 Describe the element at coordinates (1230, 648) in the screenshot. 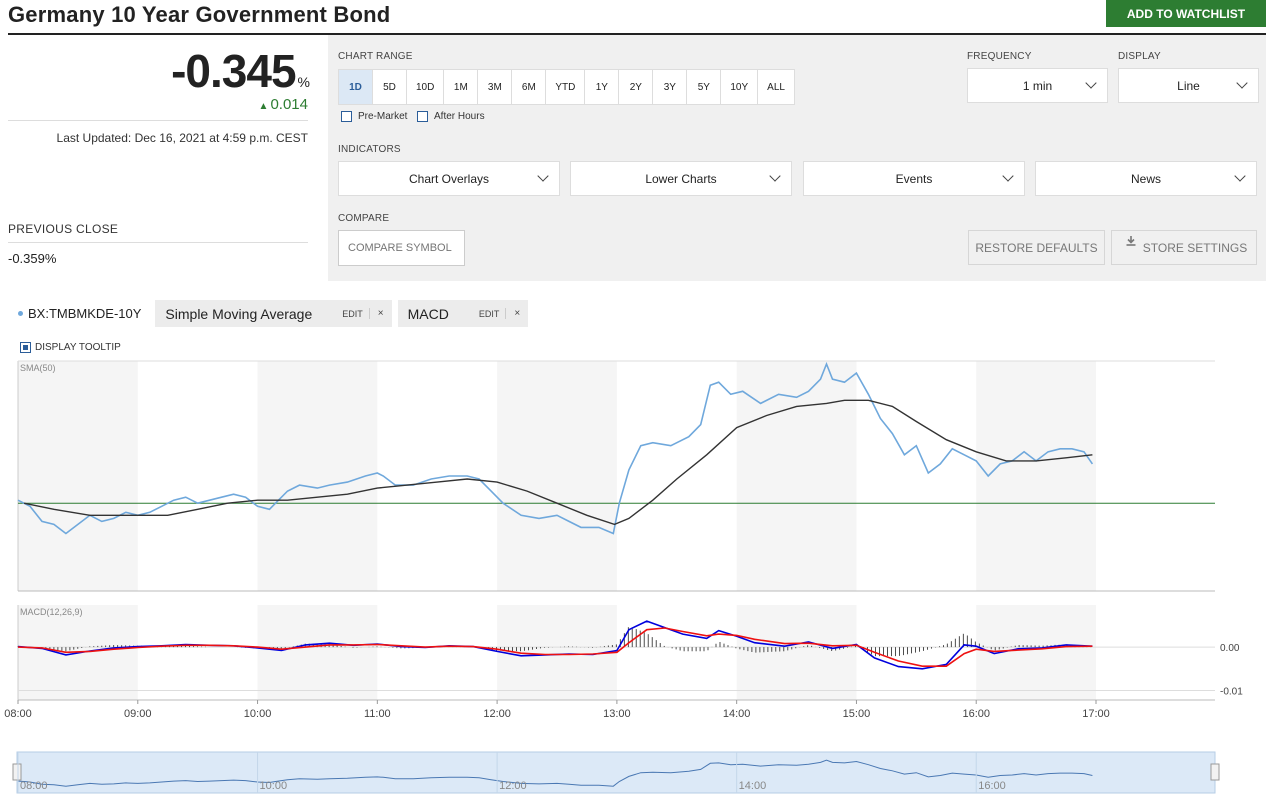

I see `y-tick-label: 0.00` at that location.